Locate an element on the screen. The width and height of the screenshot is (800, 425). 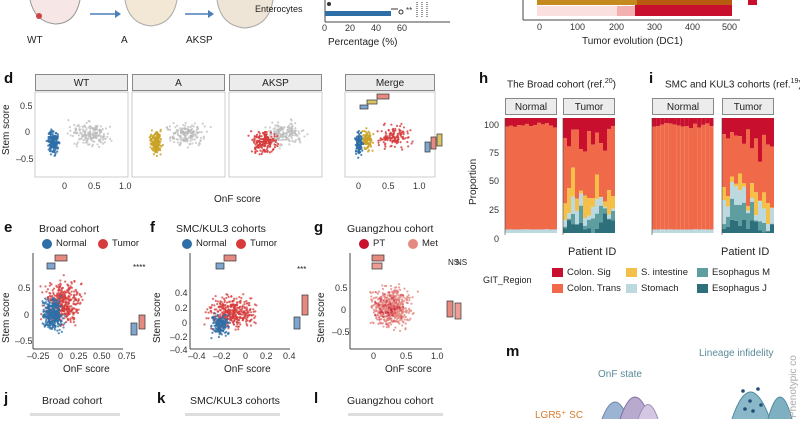
panel-h-label: h is located at coordinates (483, 78).